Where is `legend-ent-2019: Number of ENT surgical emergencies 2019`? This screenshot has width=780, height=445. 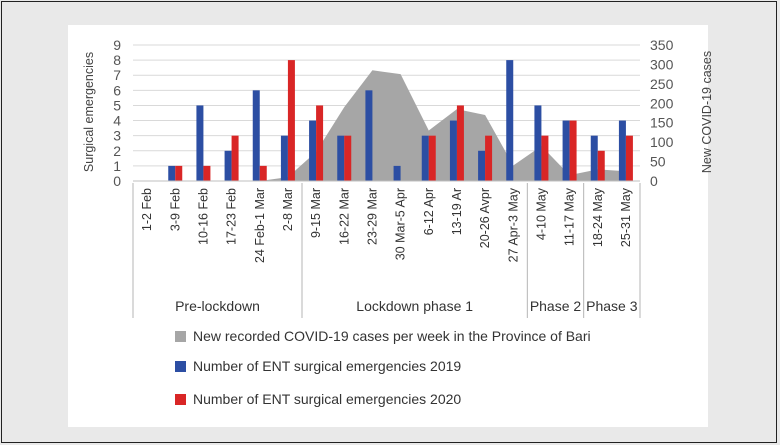 legend-ent-2019: Number of ENT surgical emergencies 2019 is located at coordinates (318, 366).